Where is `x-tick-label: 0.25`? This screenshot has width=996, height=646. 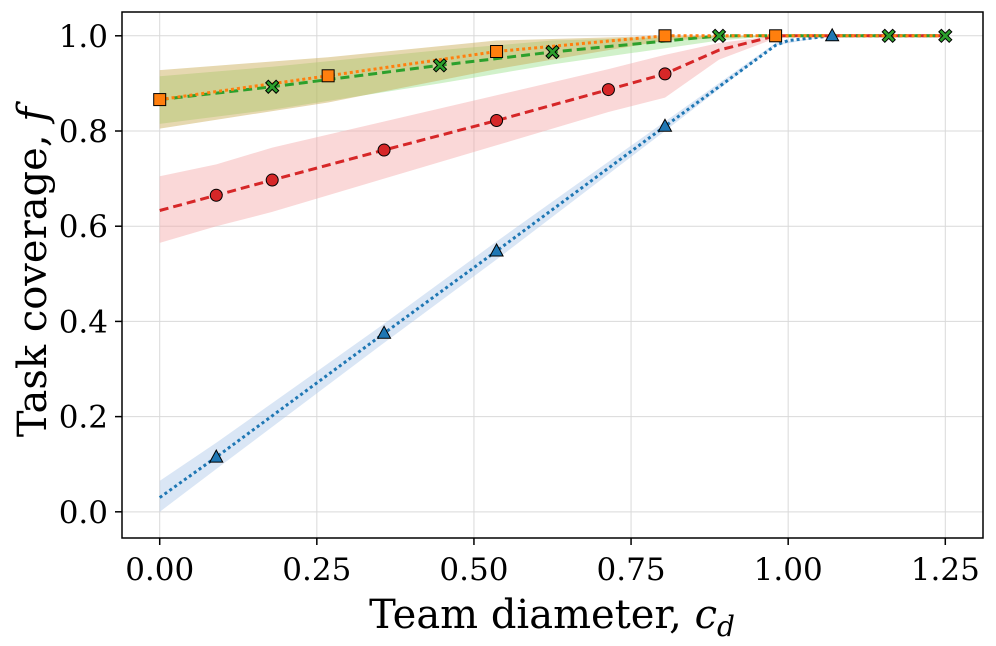
x-tick-label: 0.25 is located at coordinates (316, 570).